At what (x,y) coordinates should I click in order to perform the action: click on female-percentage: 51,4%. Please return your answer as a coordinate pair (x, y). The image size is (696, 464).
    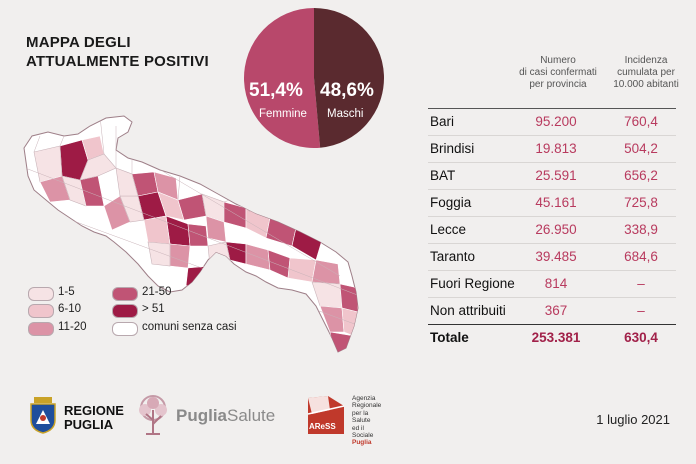
    Looking at the image, I should click on (276, 90).